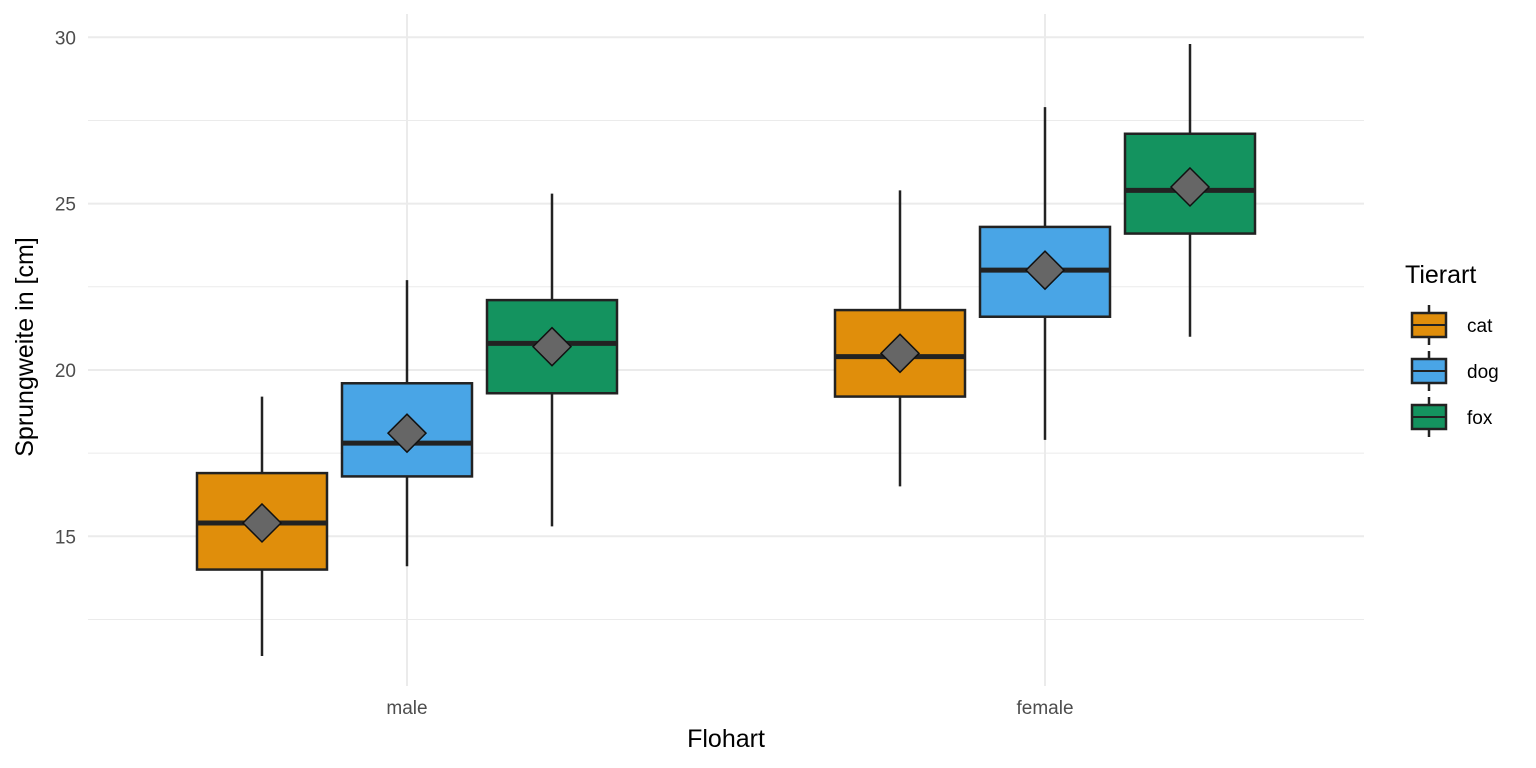 Image resolution: width=1536 pixels, height=768 pixels. What do you see at coordinates (1483, 372) in the screenshot?
I see `legend-label: dog` at bounding box center [1483, 372].